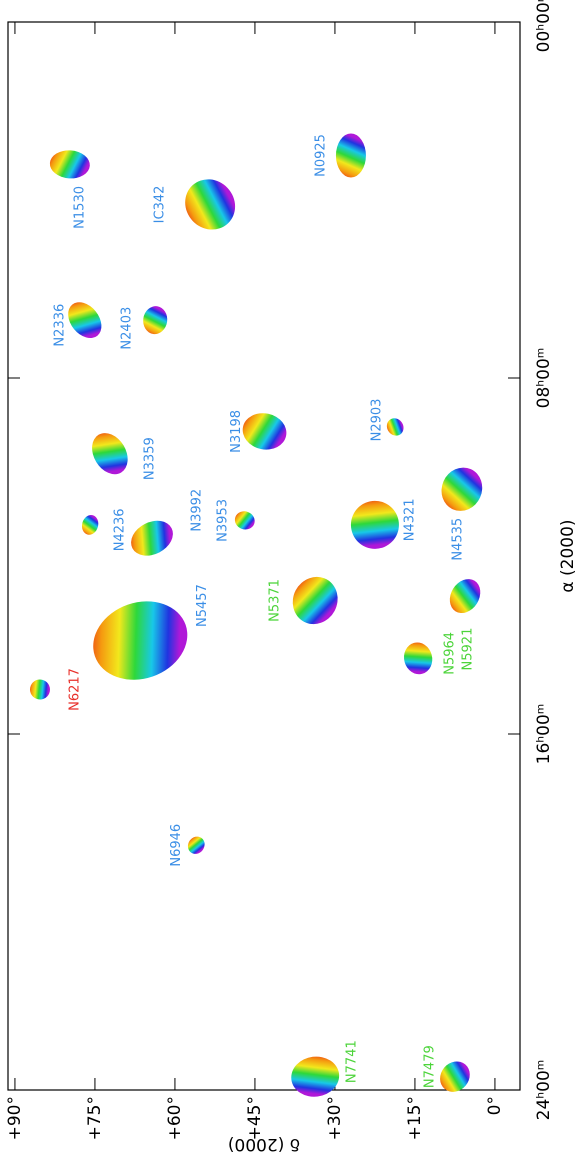  Describe the element at coordinates (202, 605) in the screenshot. I see `galaxy-label: N5457` at that location.